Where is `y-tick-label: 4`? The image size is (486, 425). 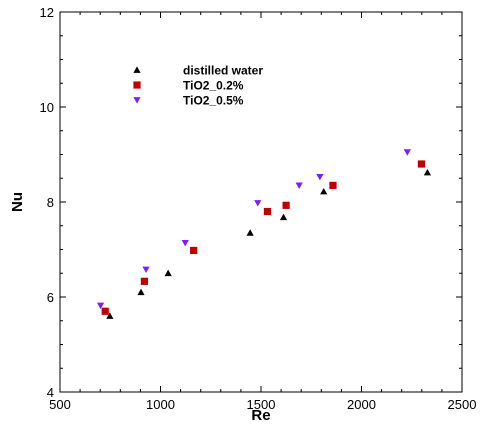
y-tick-label: 4 is located at coordinates (50, 392).